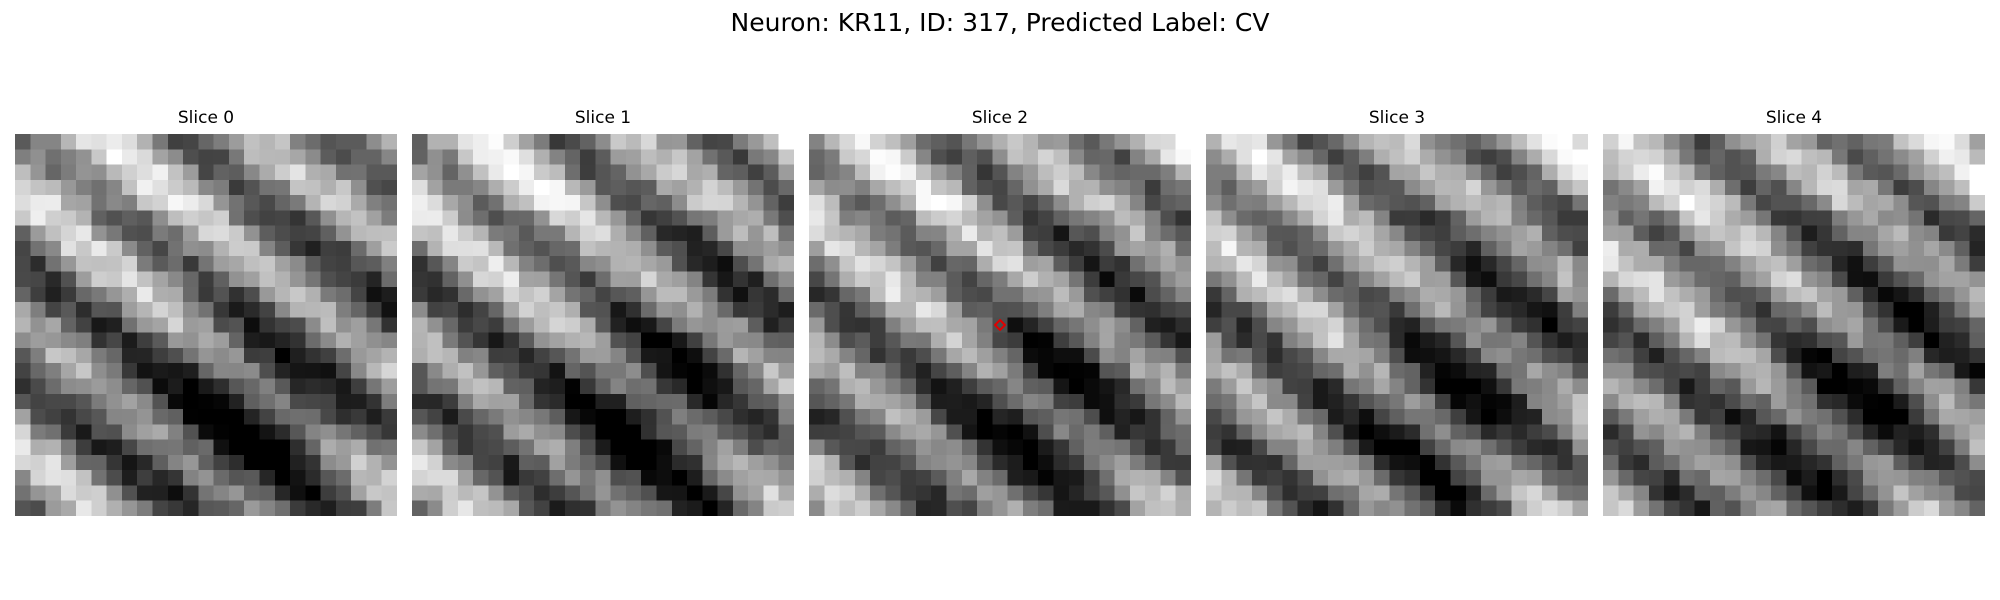 The image size is (2000, 600). What do you see at coordinates (1000, 118) in the screenshot?
I see `slice-2-title: Slice 2` at bounding box center [1000, 118].